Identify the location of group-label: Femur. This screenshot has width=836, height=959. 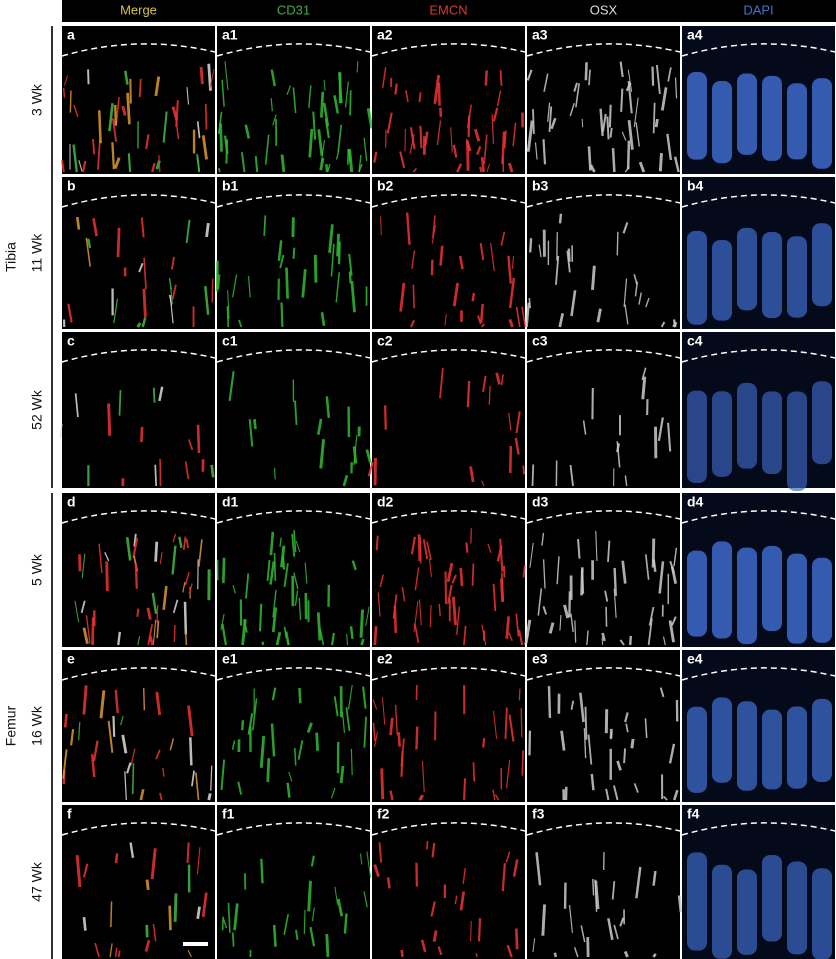
(11, 725).